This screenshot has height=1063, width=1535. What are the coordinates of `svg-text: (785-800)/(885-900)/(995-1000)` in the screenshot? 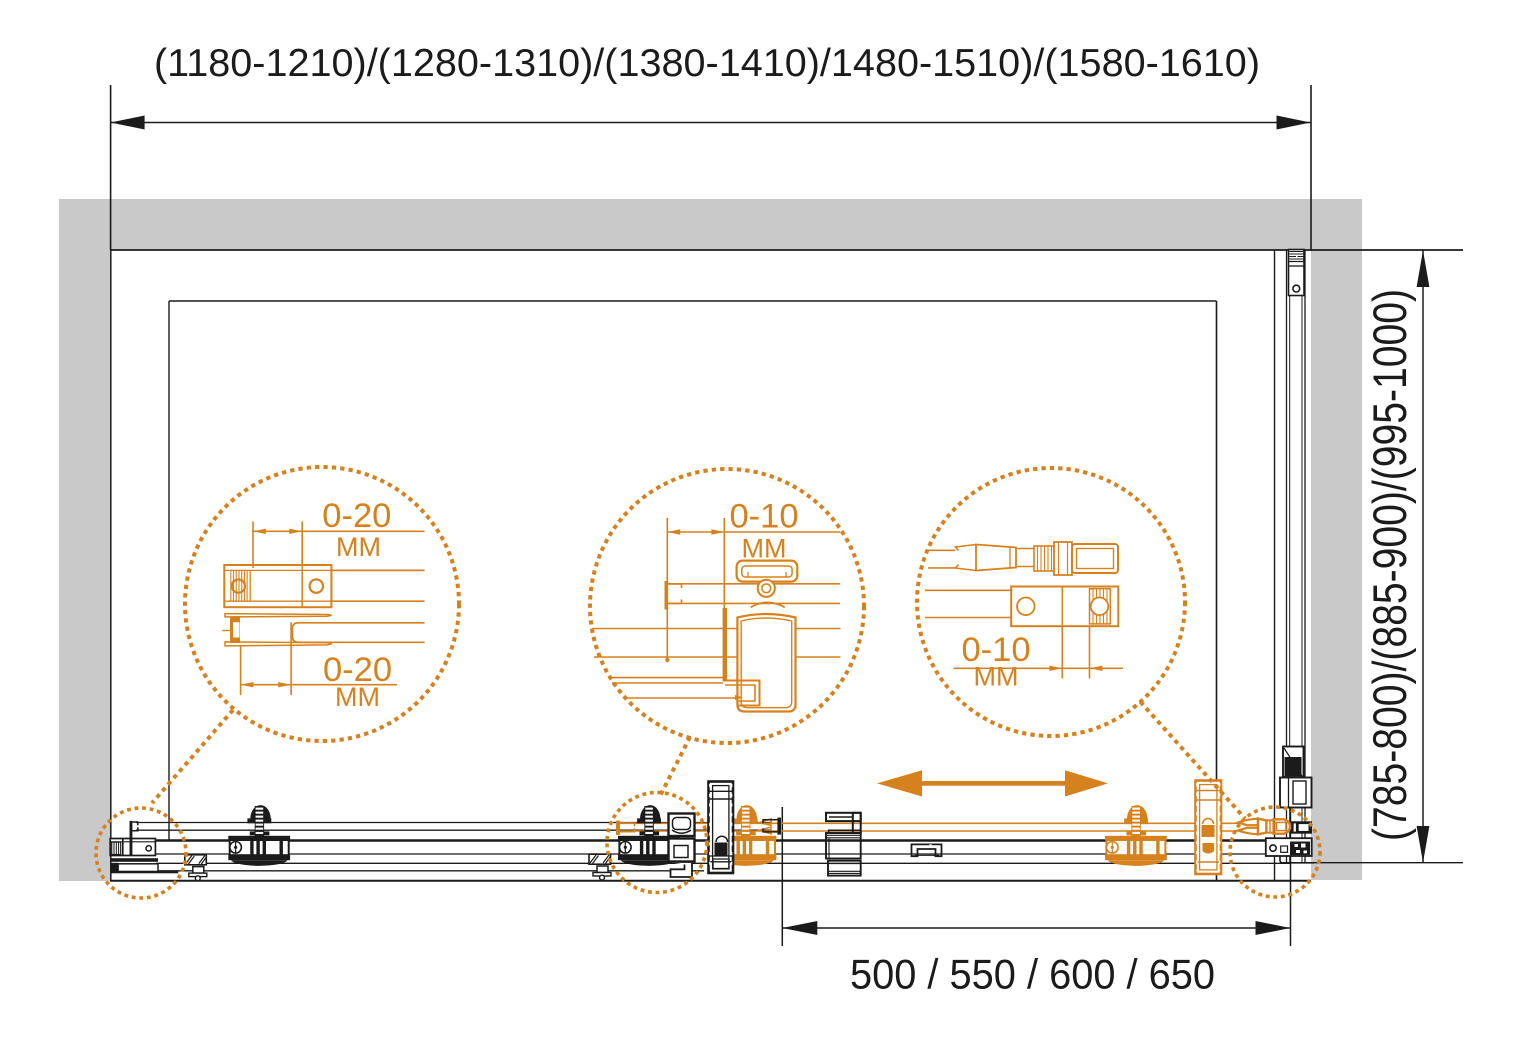 It's located at (1389, 565).